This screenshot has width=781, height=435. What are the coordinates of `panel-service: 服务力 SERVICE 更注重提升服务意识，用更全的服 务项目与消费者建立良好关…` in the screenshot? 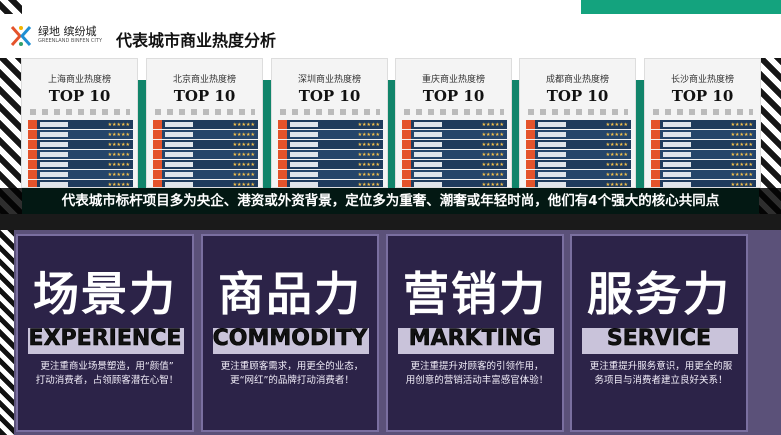 It's located at (659, 333).